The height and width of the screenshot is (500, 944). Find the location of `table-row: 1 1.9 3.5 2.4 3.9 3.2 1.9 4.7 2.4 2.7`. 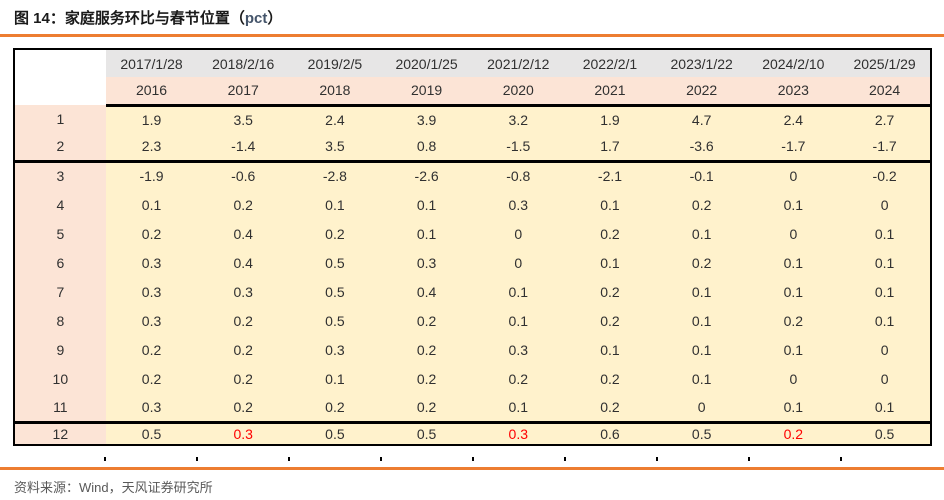

table-row: 1 1.9 3.5 2.4 3.9 3.2 1.9 4.7 2.4 2.7 is located at coordinates (472, 119).